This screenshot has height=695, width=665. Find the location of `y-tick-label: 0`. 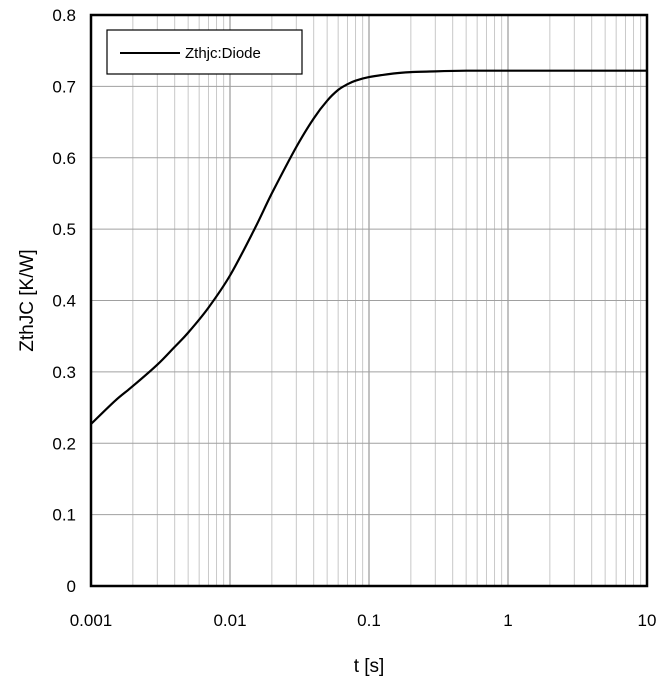

y-tick-label: 0 is located at coordinates (71, 586).